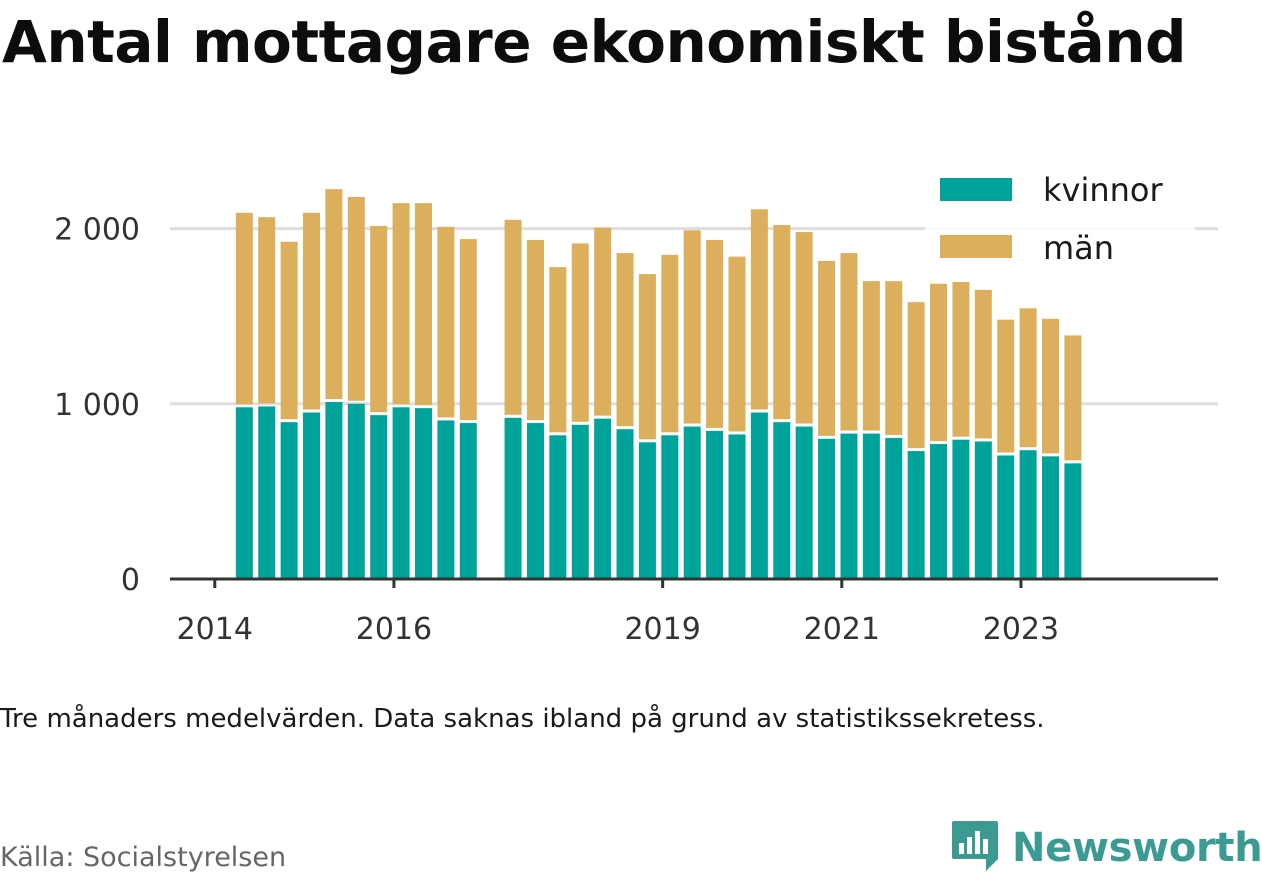 The width and height of the screenshot is (1262, 879). I want to click on legend-swatch-kvinnor, so click(976, 189).